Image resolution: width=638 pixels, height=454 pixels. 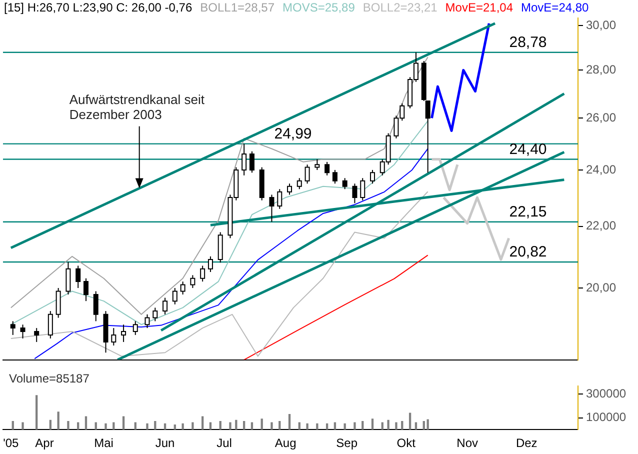 I want to click on x-tick-label: '05, so click(x=11, y=443).